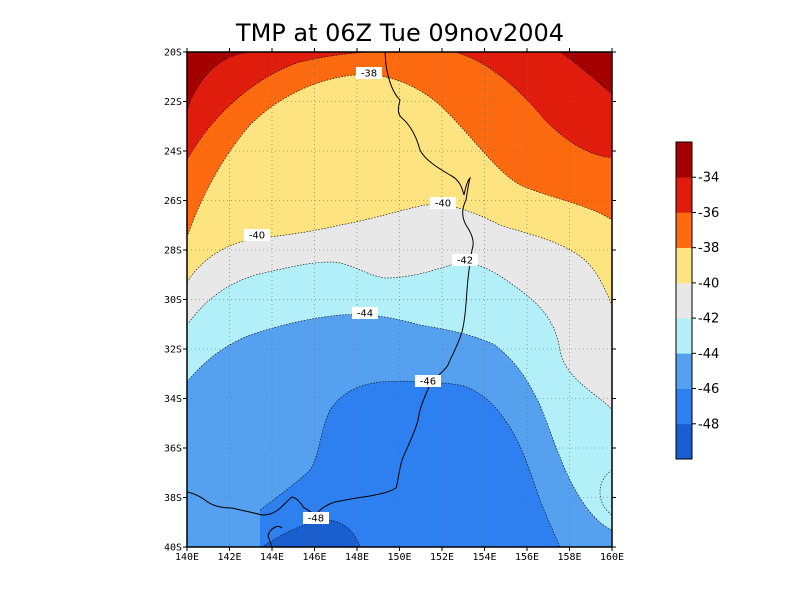 The image size is (800, 600). What do you see at coordinates (173, 498) in the screenshot?
I see `y-tick-label: 38S` at bounding box center [173, 498].